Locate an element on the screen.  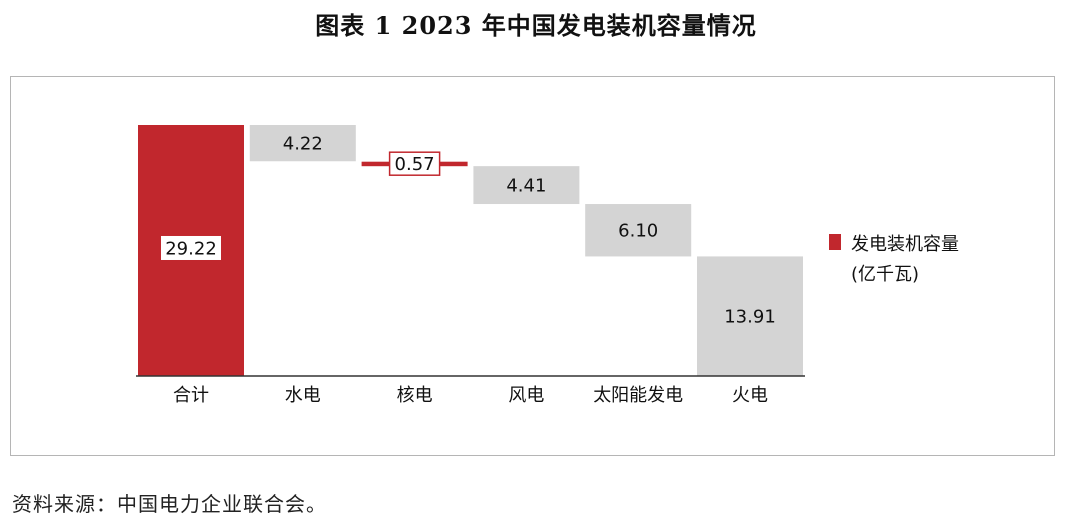
source-note: 资料来源：中国电力企业联合会。 is located at coordinates (169, 504).